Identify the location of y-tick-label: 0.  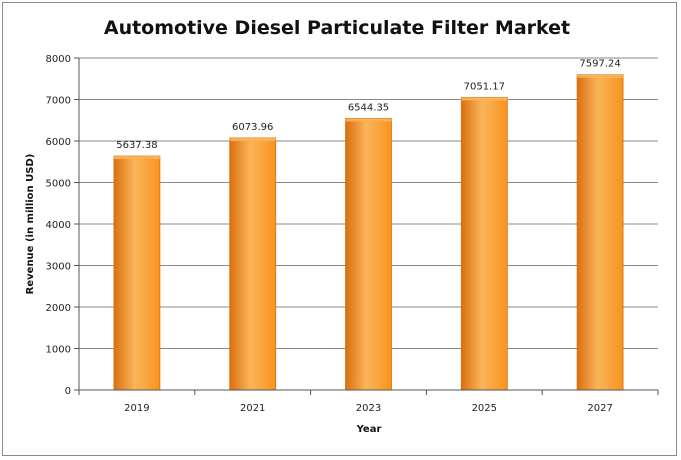
(68, 391).